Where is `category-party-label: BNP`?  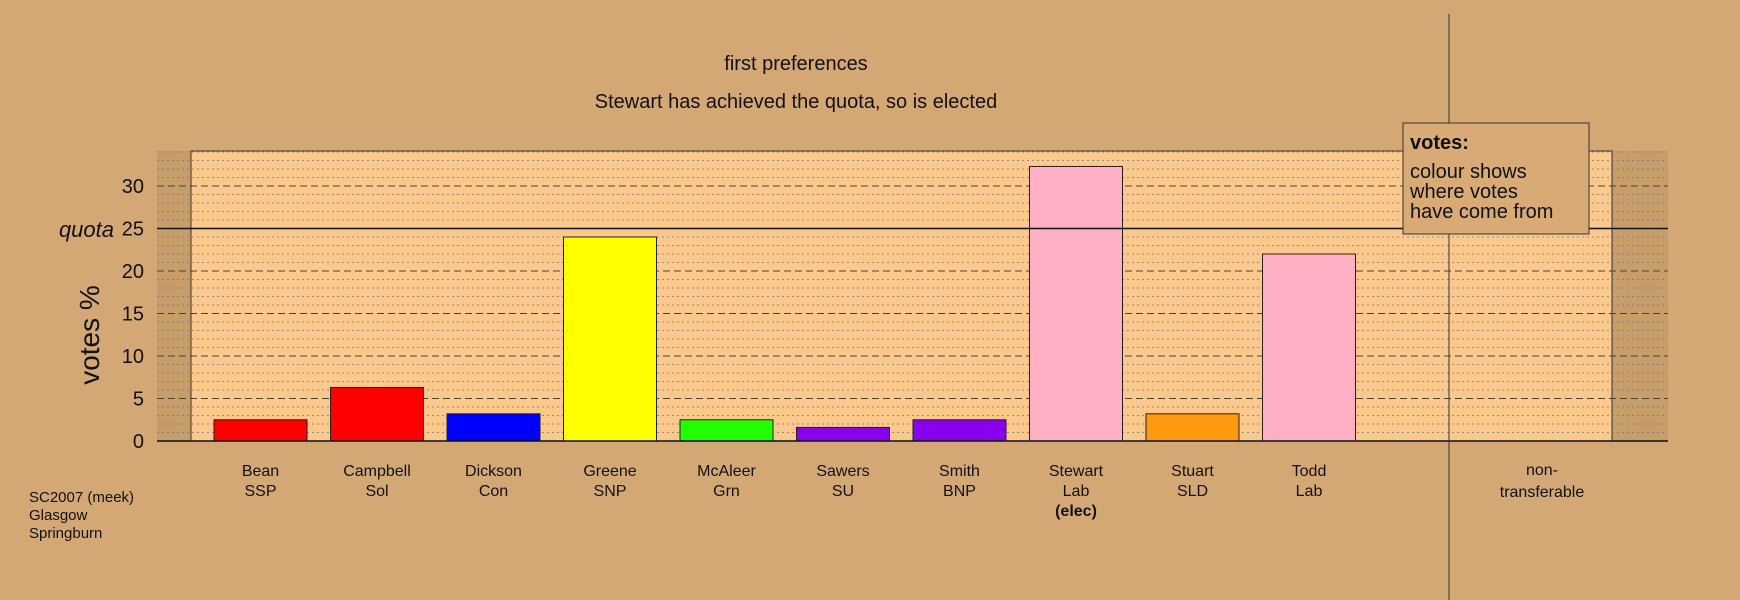
category-party-label: BNP is located at coordinates (959, 491).